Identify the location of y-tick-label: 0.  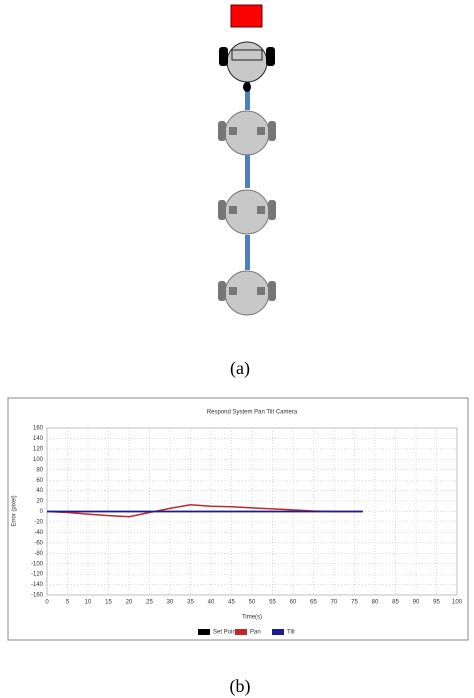
(42, 512).